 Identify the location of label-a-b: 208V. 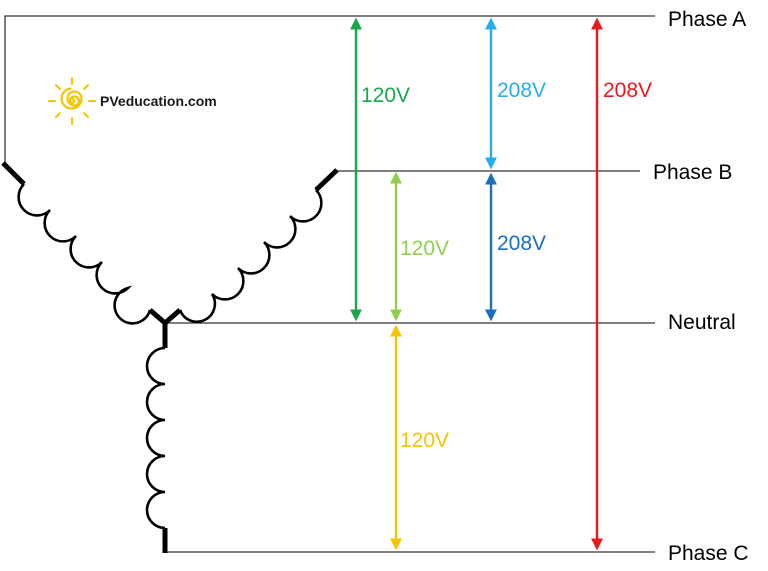
(521, 90).